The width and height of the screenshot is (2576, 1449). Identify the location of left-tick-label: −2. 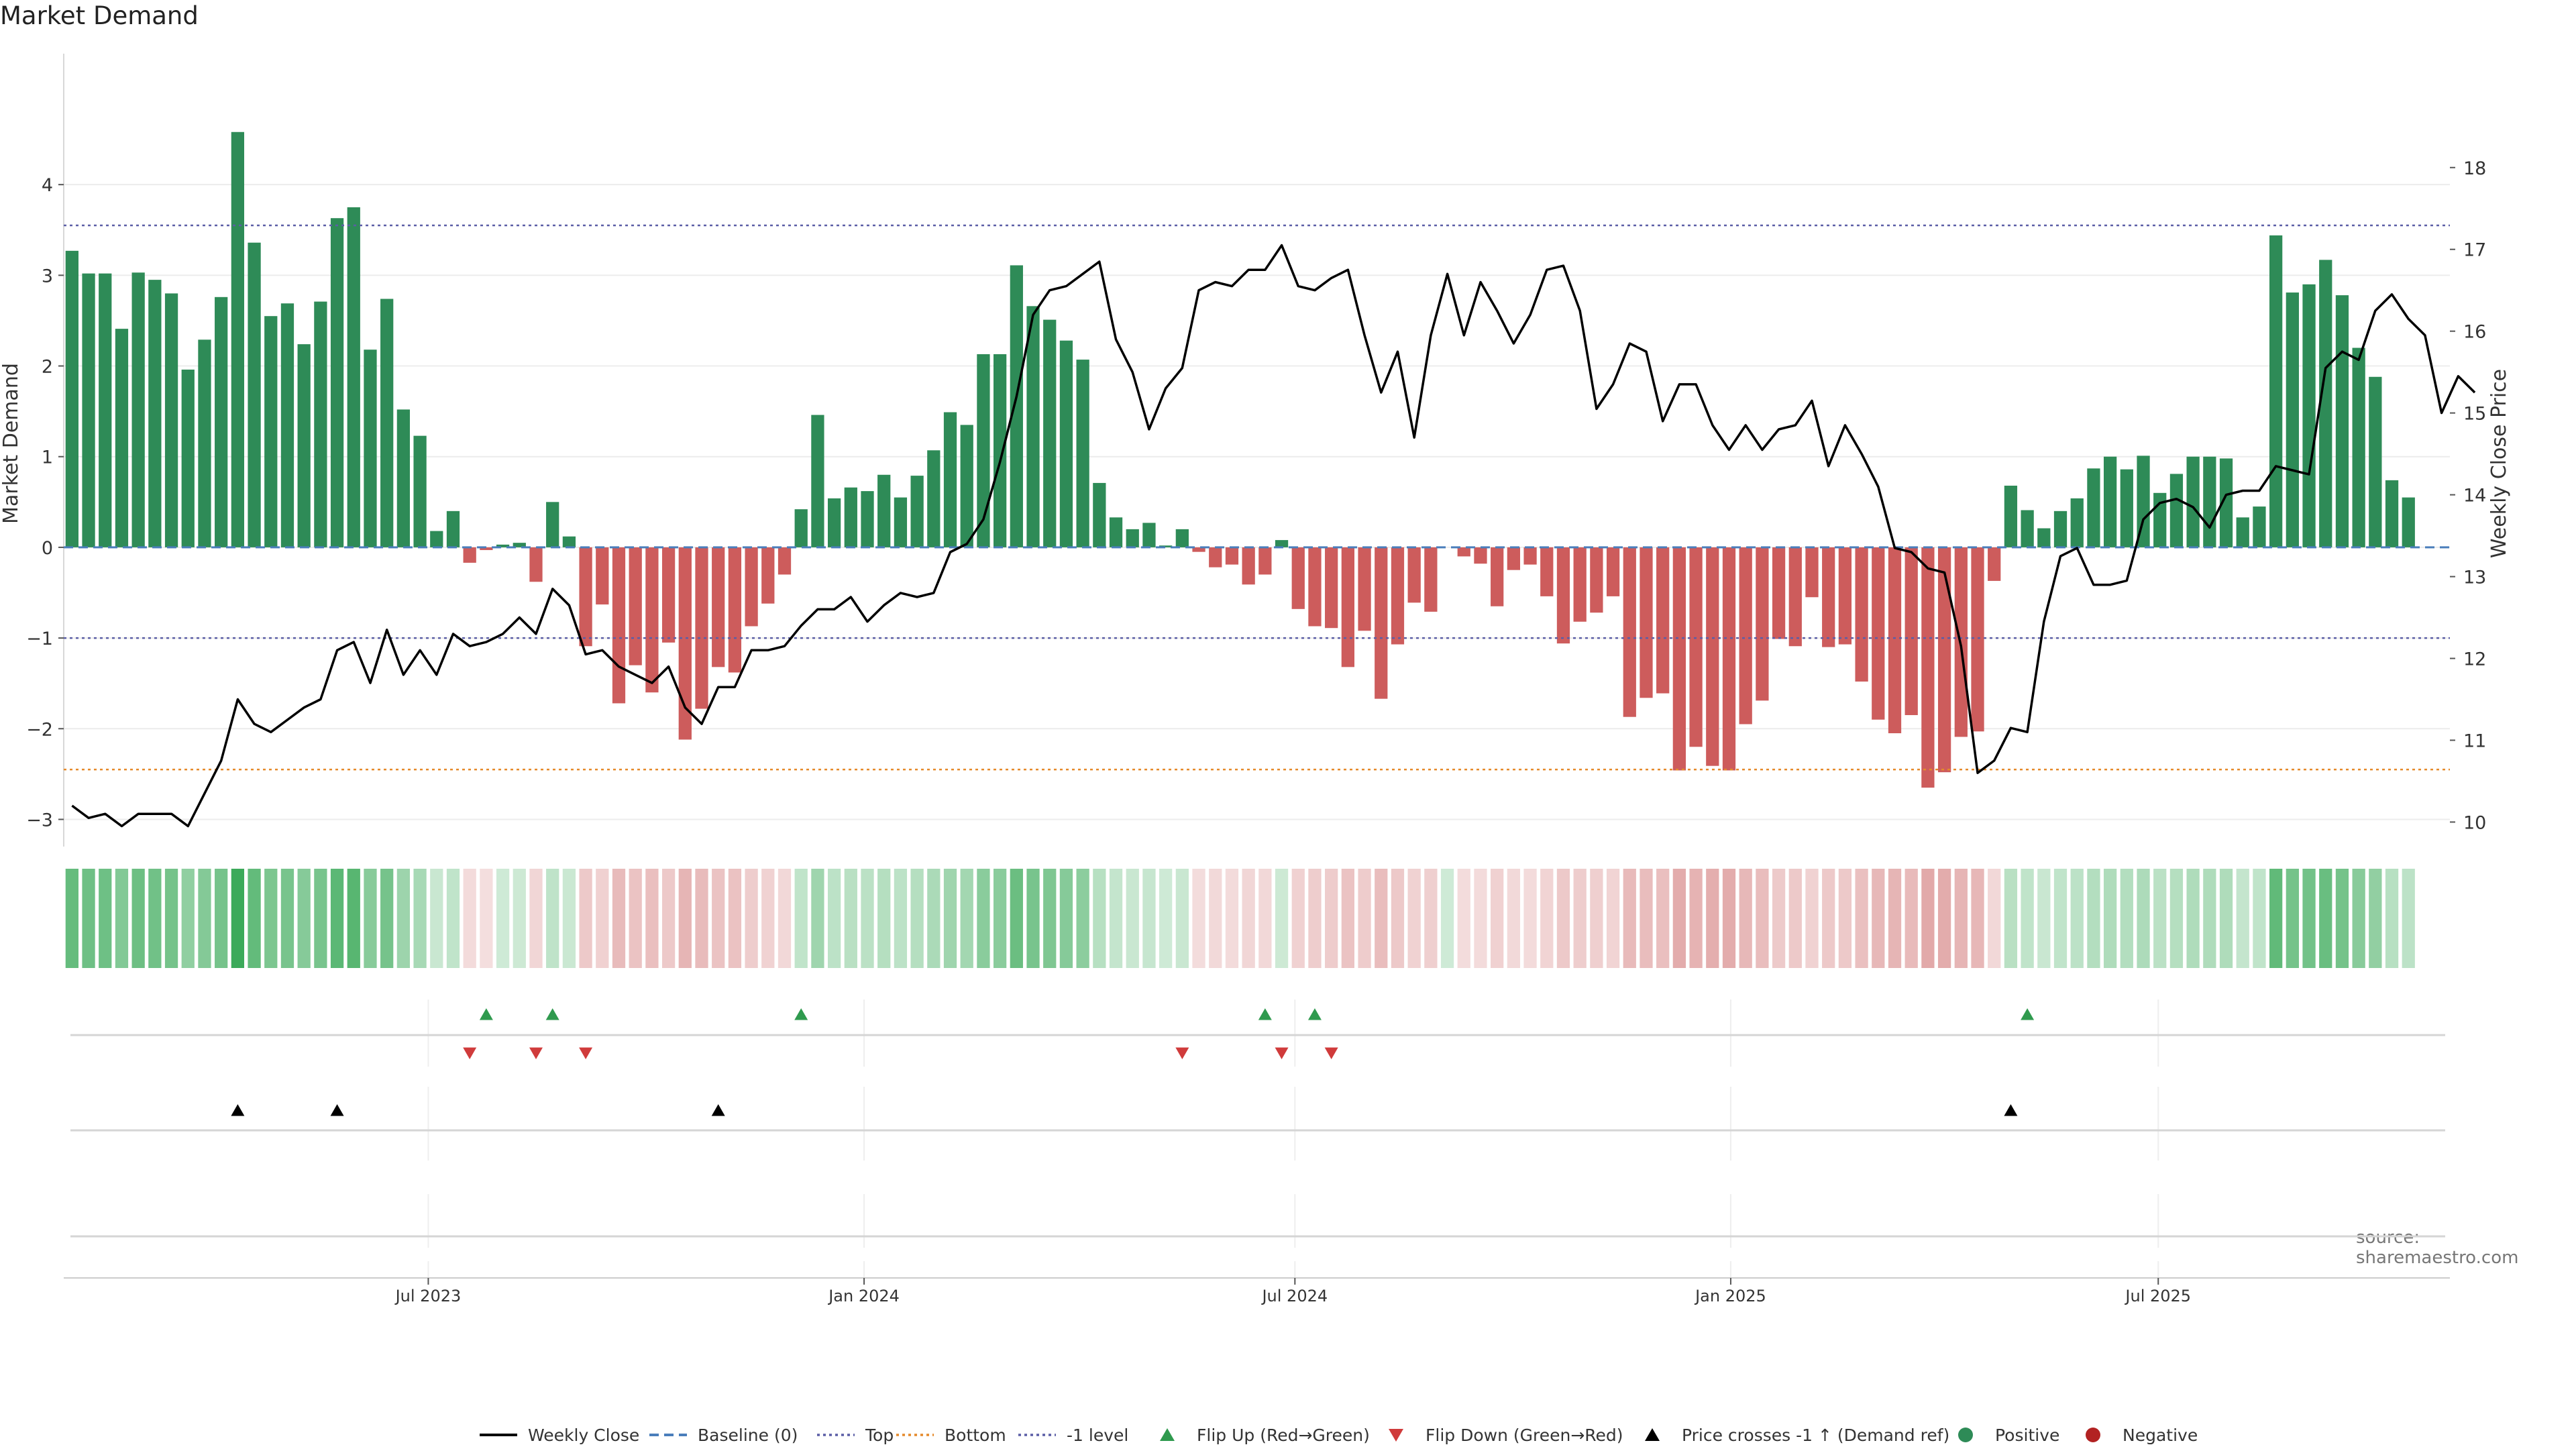
(39, 729).